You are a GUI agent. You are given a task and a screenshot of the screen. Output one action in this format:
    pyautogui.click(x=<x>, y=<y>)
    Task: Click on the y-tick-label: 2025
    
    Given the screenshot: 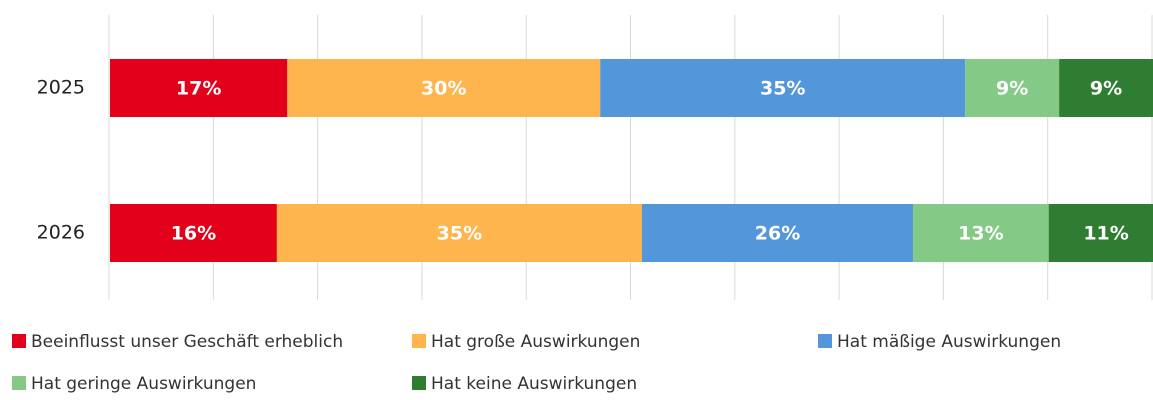 What is the action you would take?
    pyautogui.click(x=61, y=88)
    